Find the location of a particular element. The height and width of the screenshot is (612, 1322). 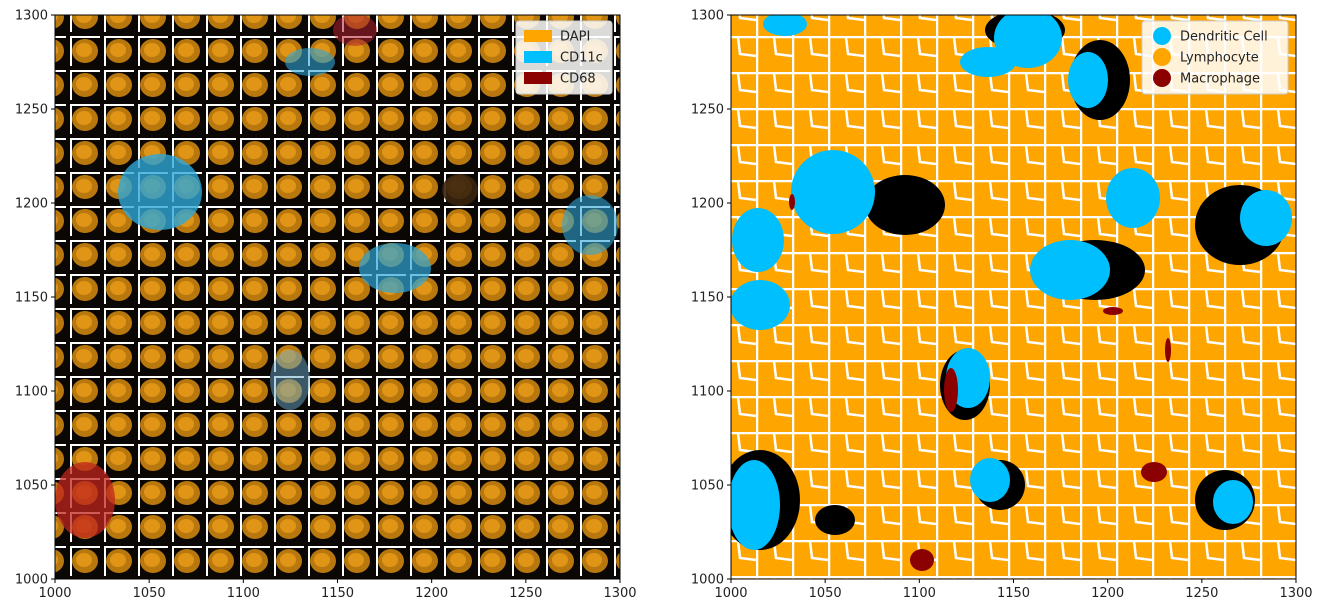

legend-frame is located at coordinates (1215, 57).